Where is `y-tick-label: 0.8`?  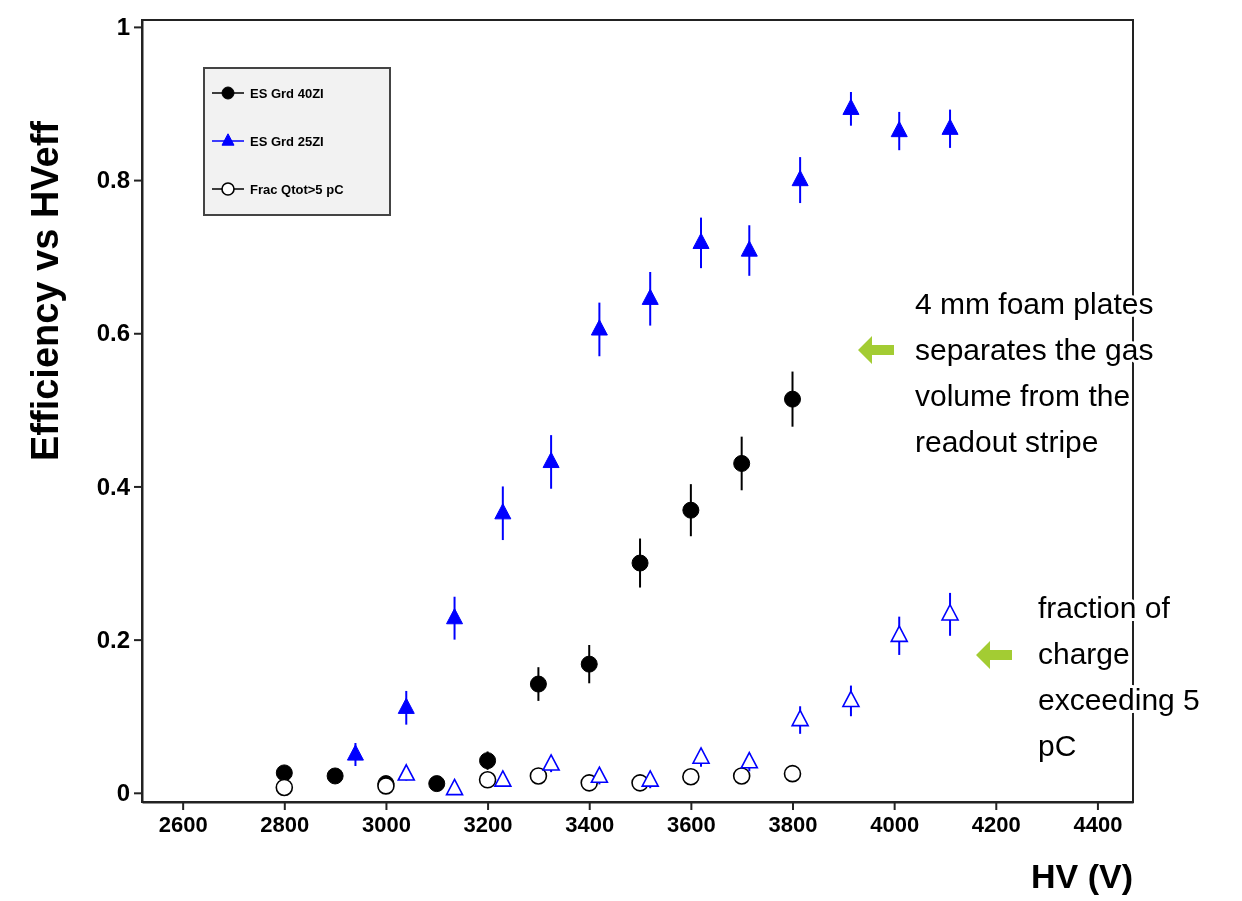 y-tick-label: 0.8 is located at coordinates (113, 180).